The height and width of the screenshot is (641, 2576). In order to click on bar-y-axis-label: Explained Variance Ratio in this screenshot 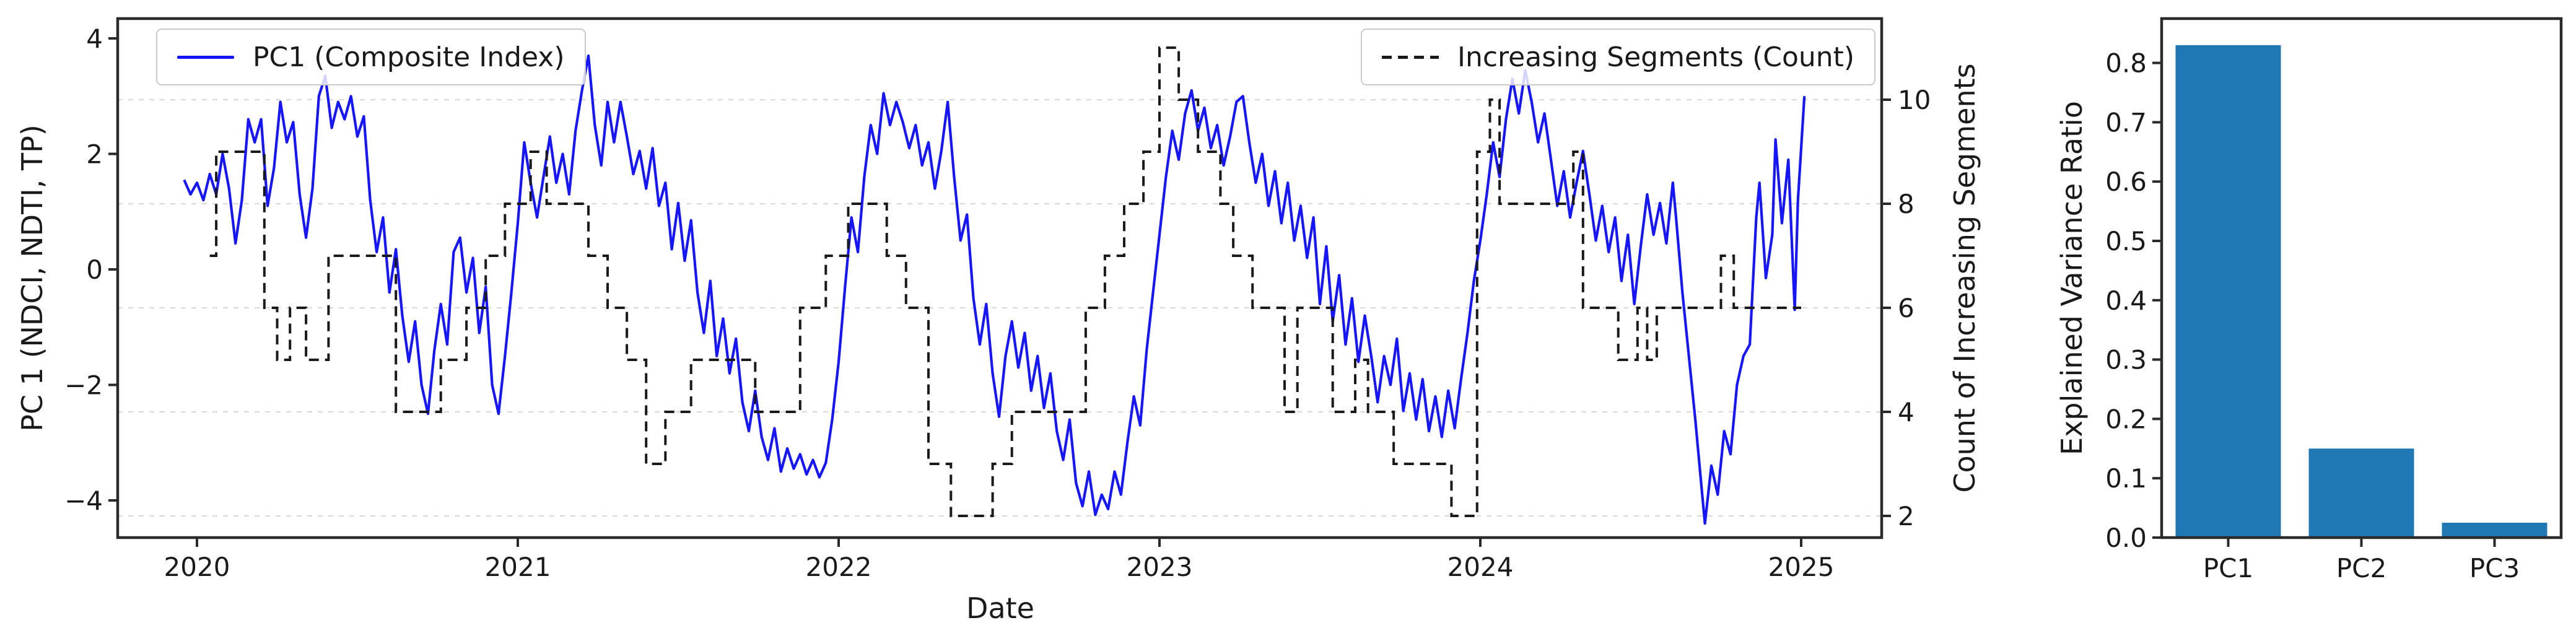, I will do `click(2072, 278)`.